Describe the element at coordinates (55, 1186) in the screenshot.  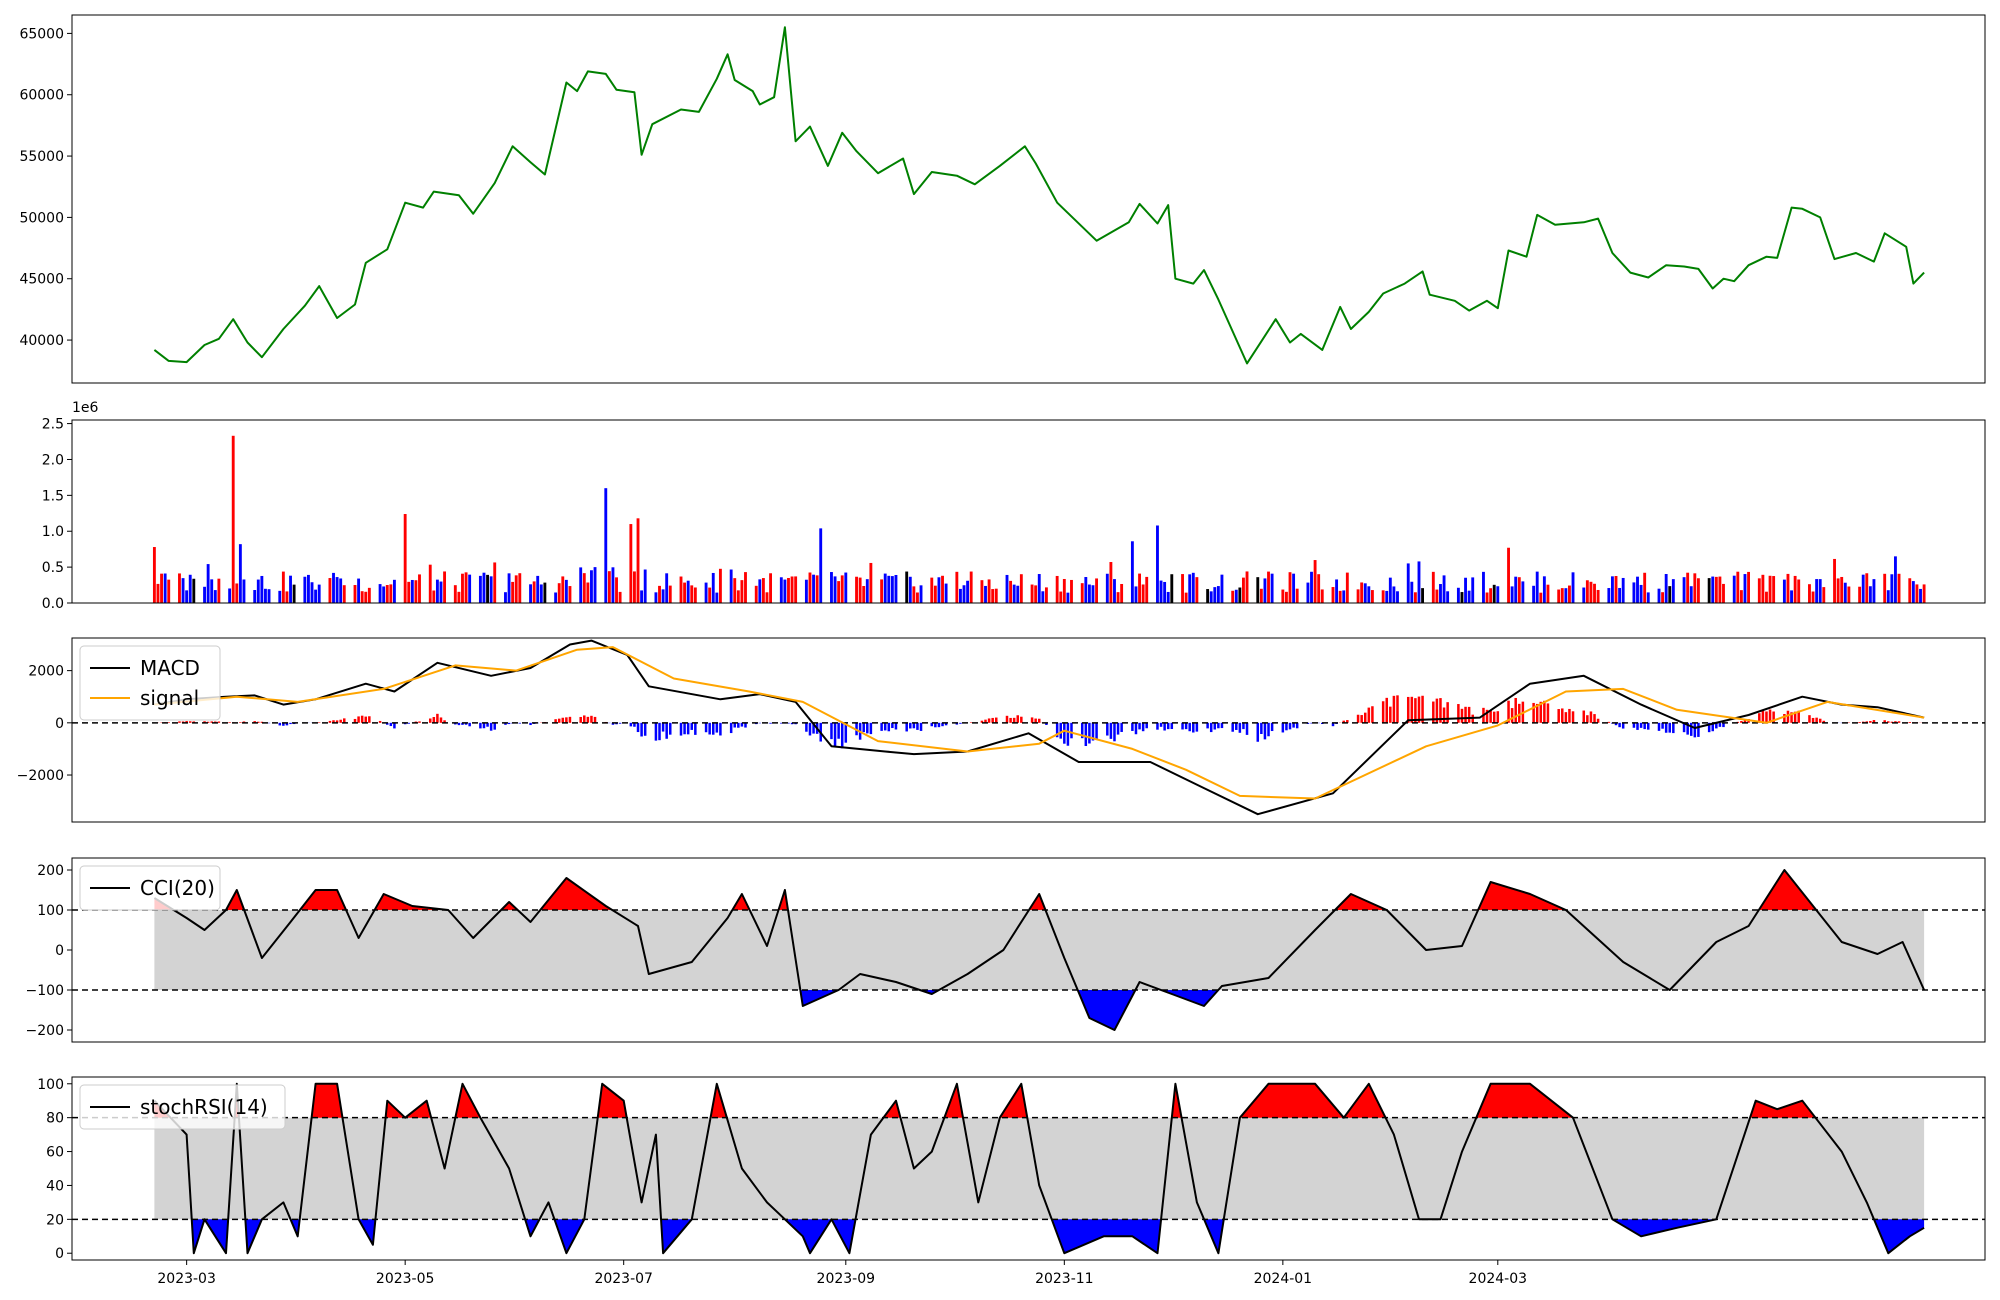
I see `y-tick-label: 40` at that location.